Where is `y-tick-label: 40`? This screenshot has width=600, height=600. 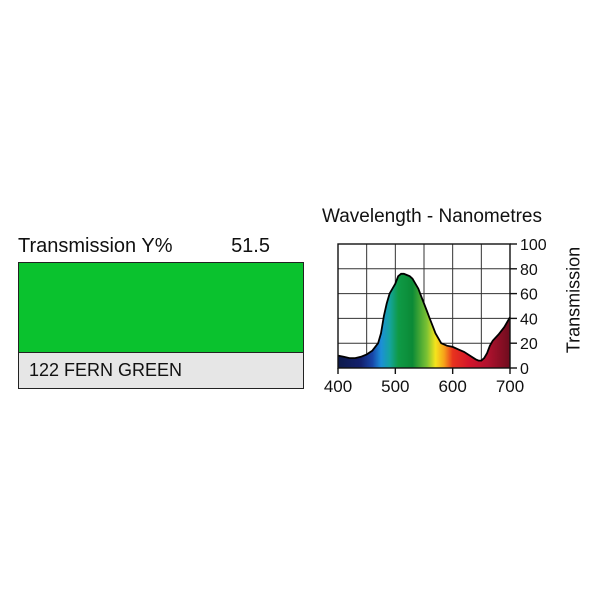
y-tick-label: 40 is located at coordinates (529, 319).